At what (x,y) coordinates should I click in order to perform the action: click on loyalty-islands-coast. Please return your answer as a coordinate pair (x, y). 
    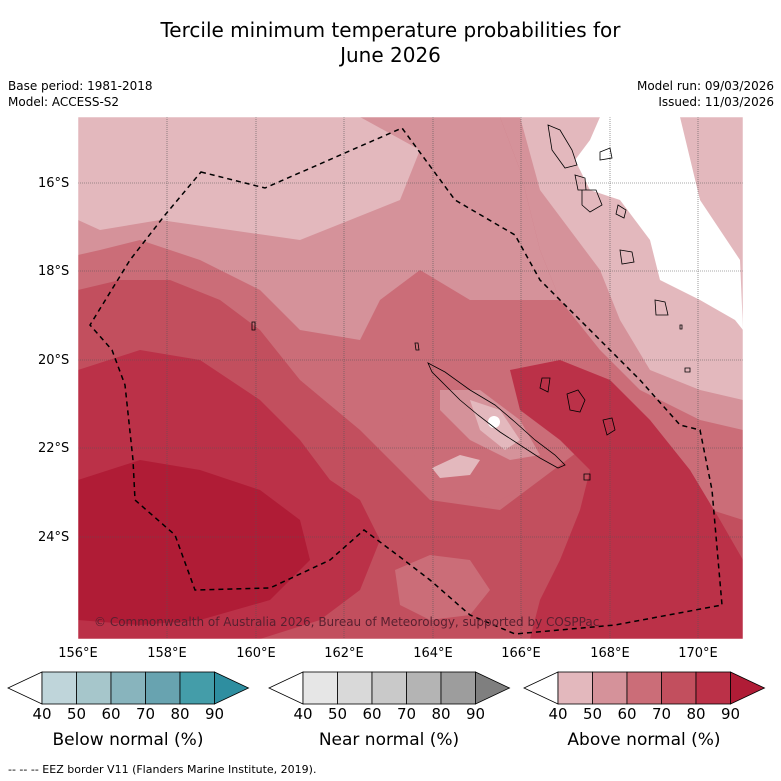
    Looking at the image, I should click on (577, 406).